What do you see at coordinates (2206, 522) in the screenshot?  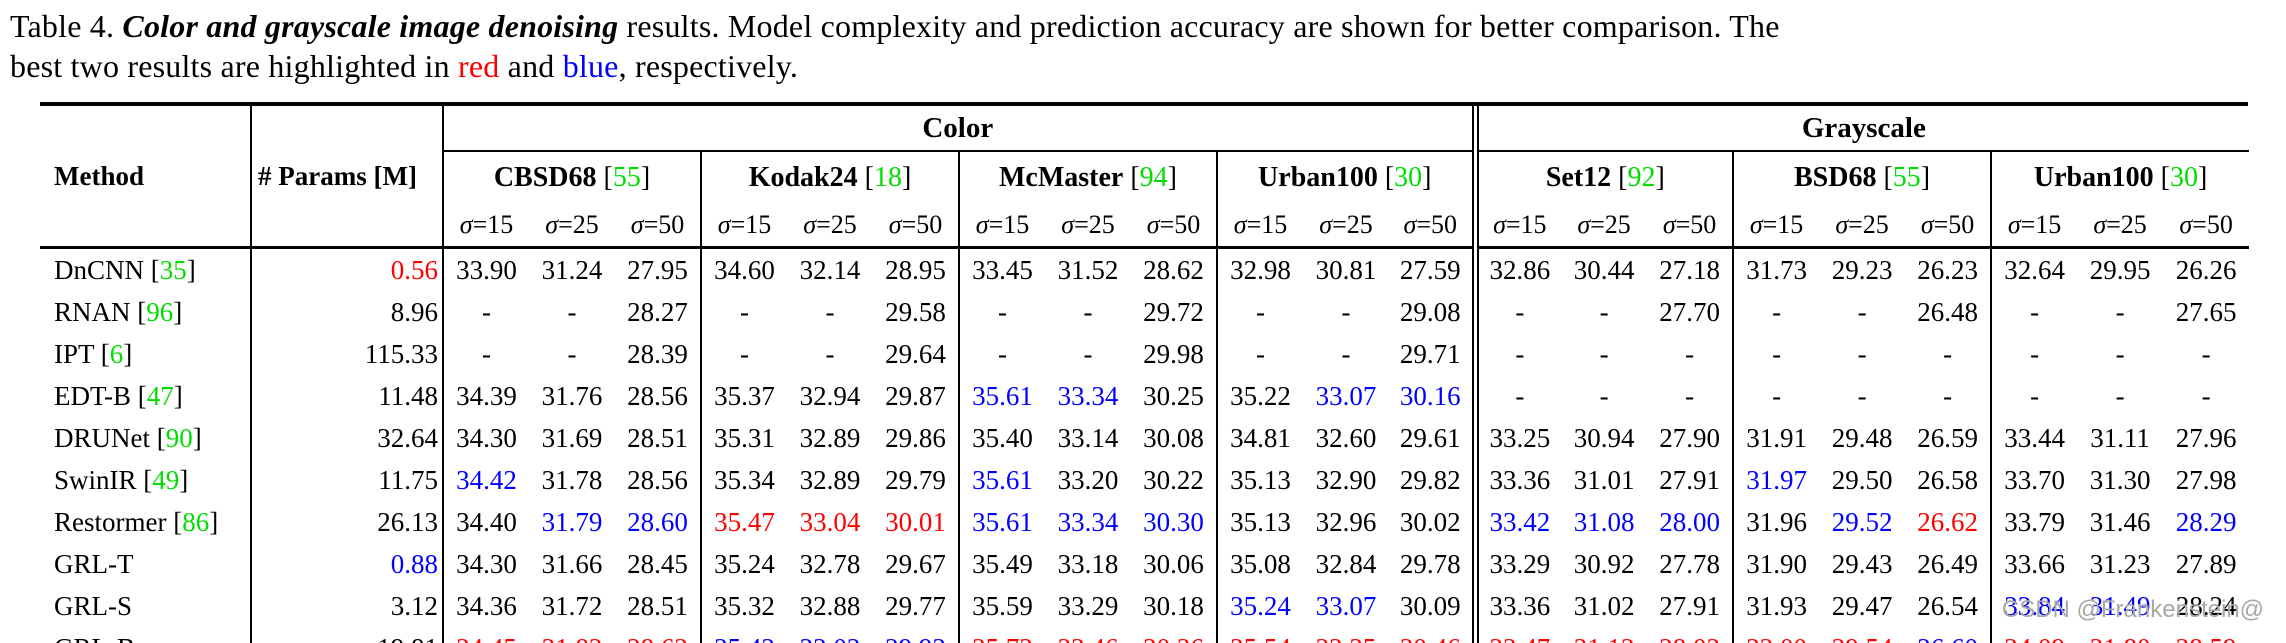 I see `value-cell: 28.29` at bounding box center [2206, 522].